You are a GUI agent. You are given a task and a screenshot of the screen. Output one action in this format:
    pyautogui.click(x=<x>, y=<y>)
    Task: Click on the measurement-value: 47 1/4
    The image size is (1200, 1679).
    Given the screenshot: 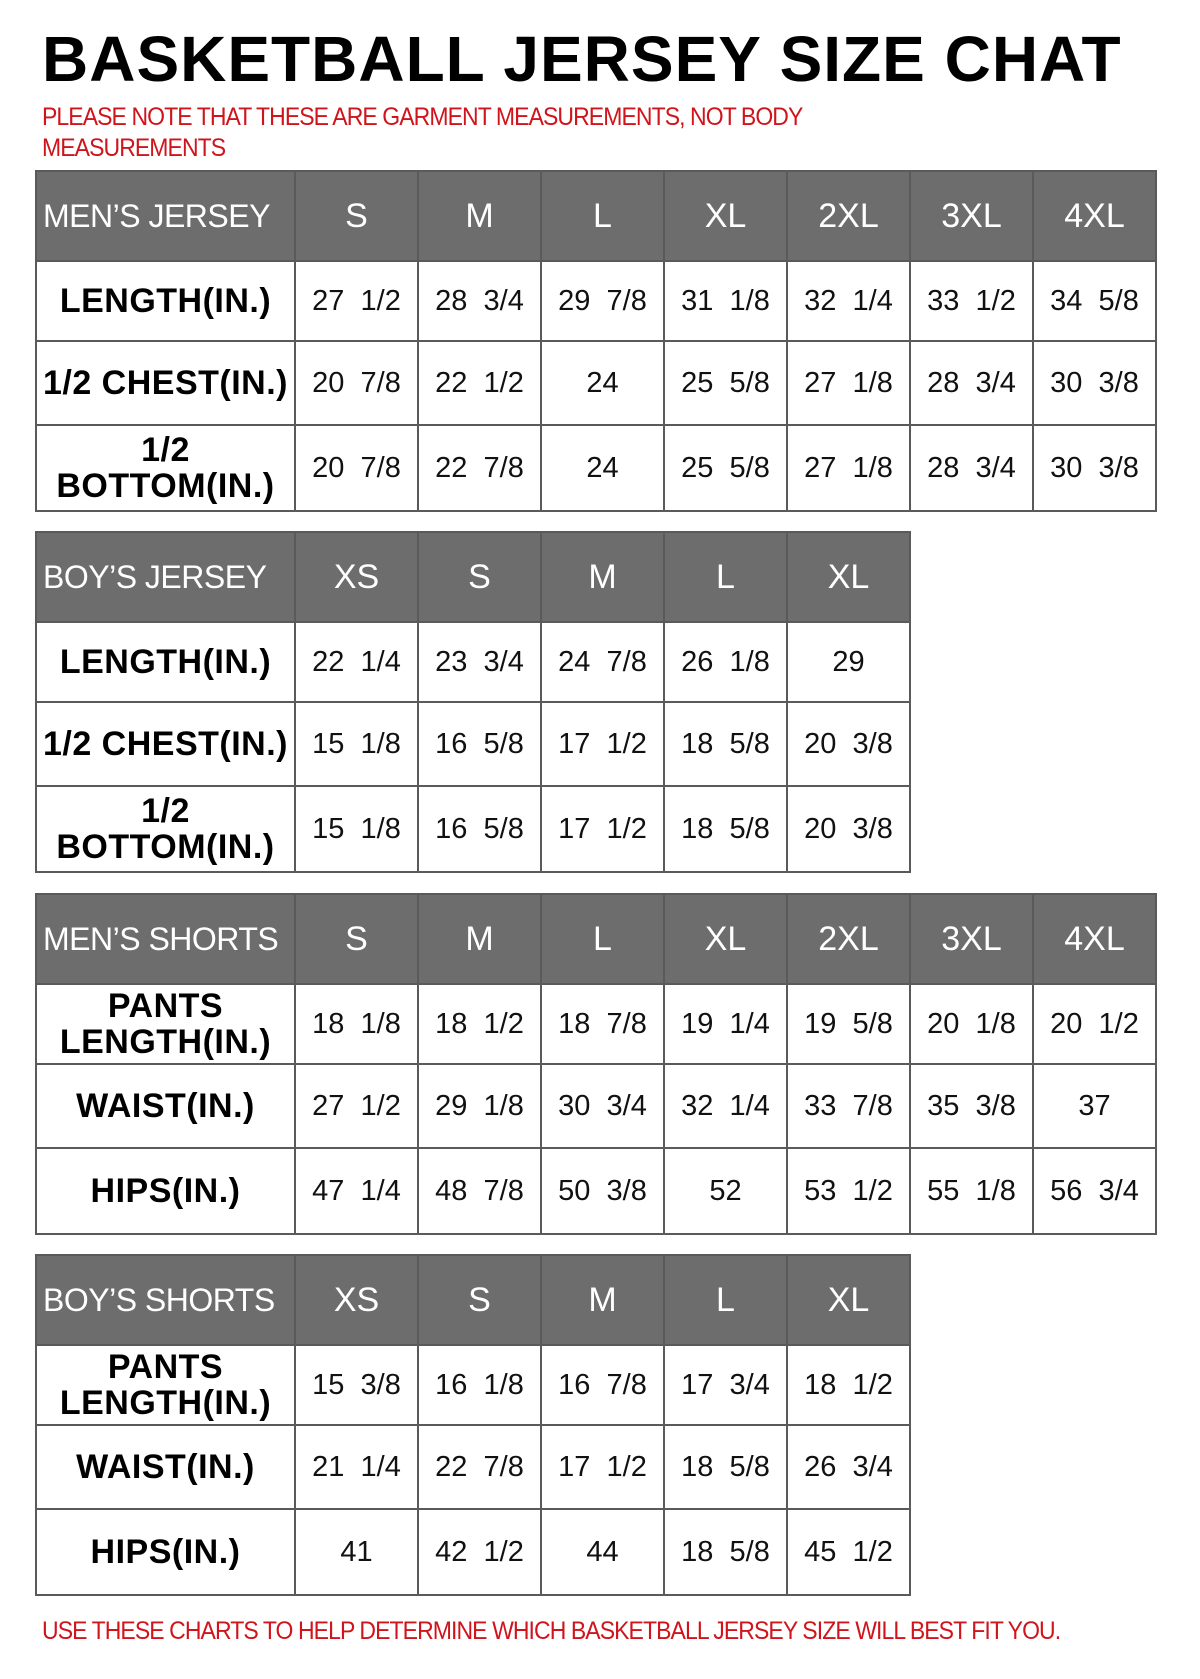 What is the action you would take?
    pyautogui.click(x=356, y=1191)
    